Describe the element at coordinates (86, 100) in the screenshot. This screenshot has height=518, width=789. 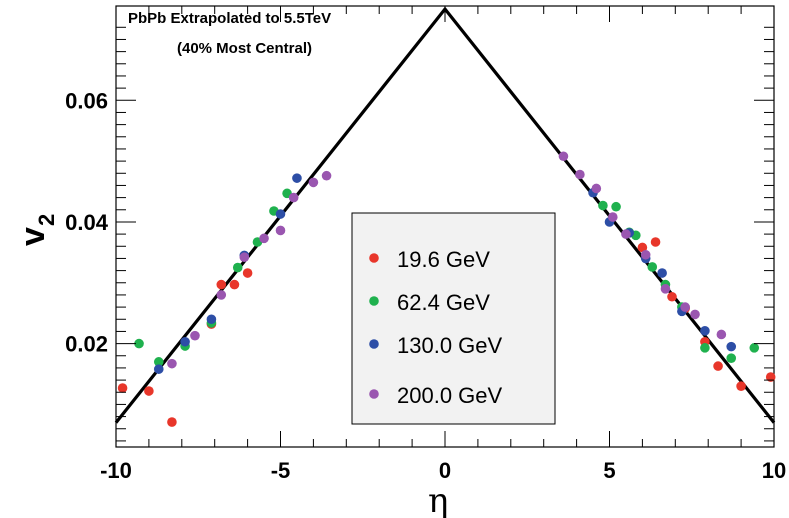
I see `y-tick-label: 0.06` at that location.